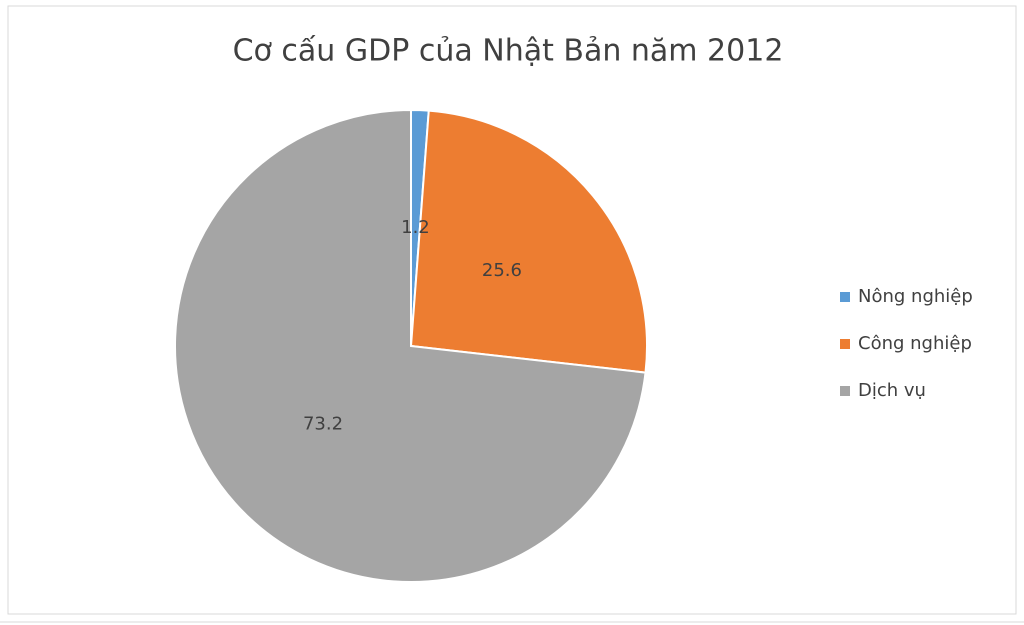  I want to click on pie-slice, so click(528, 241).